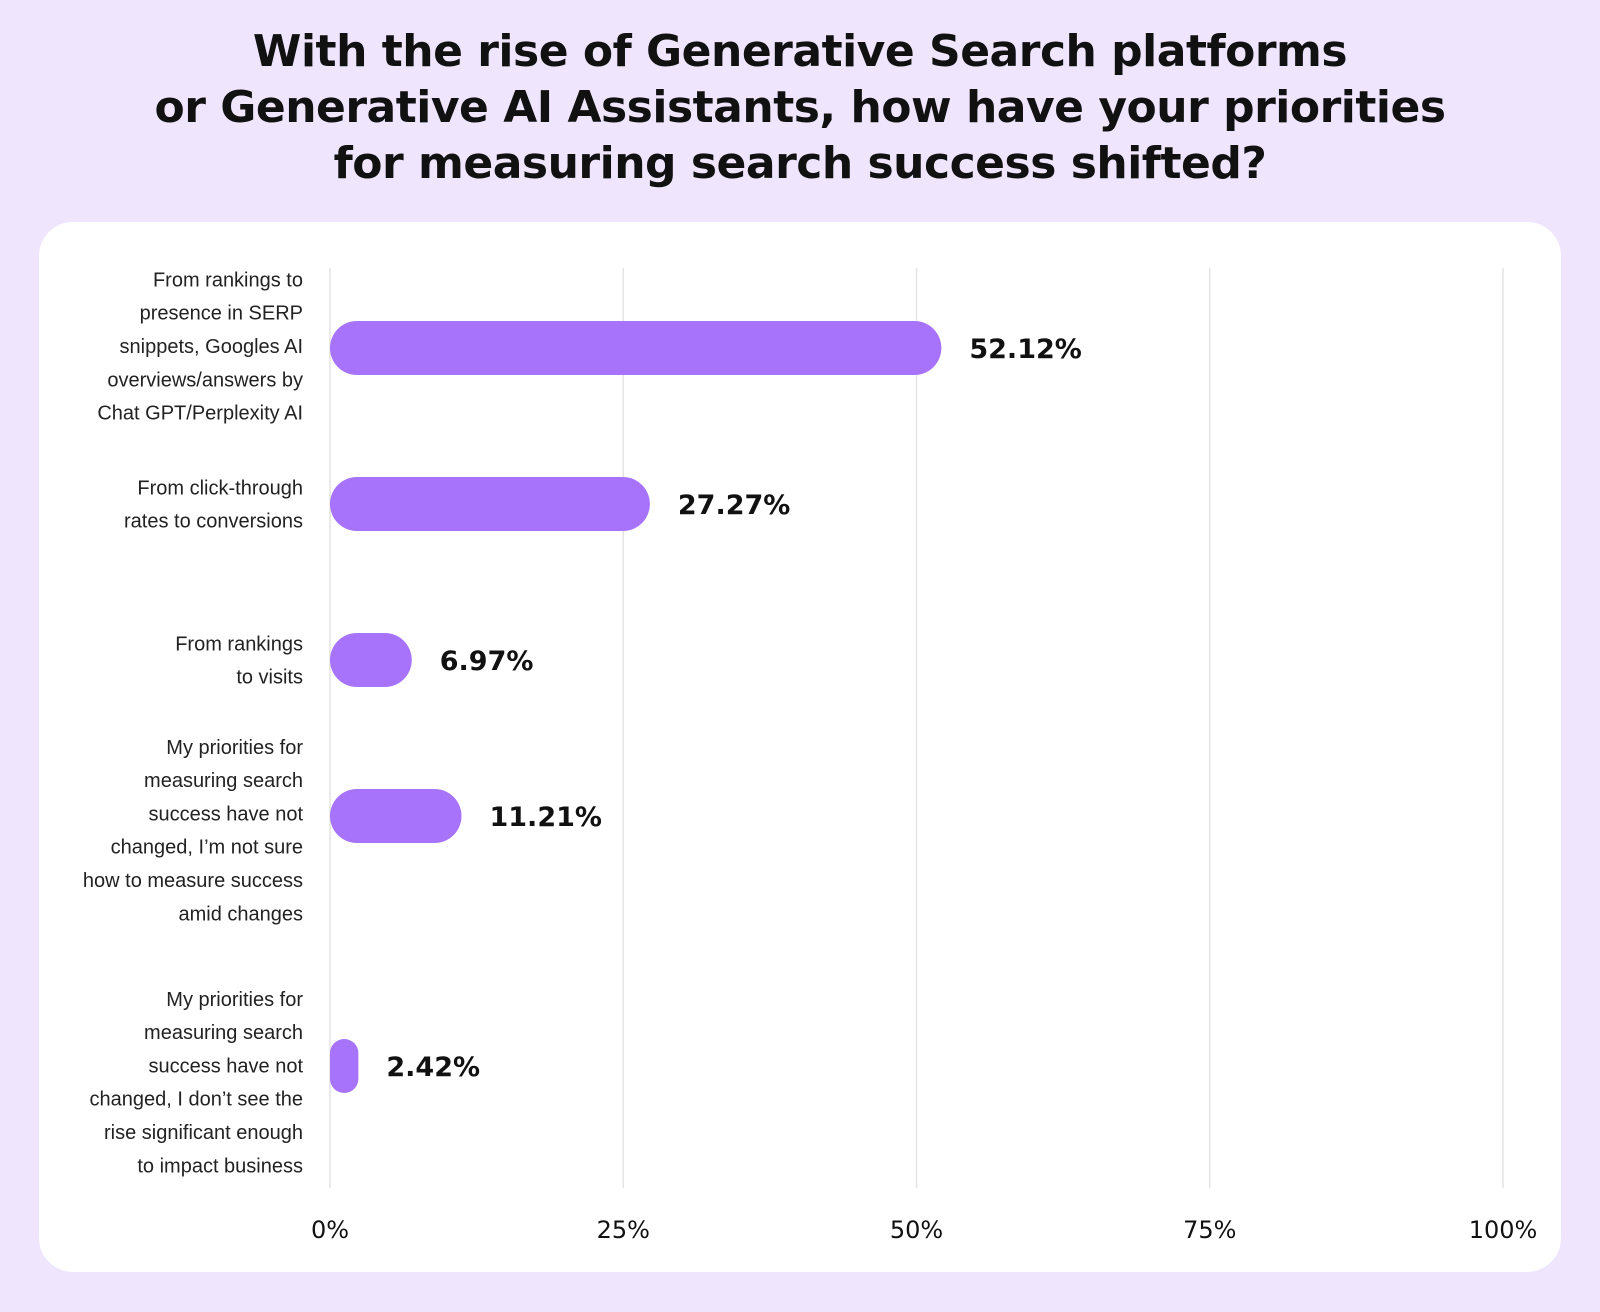 The height and width of the screenshot is (1312, 1600). I want to click on category-label-line: From click-through, so click(220, 488).